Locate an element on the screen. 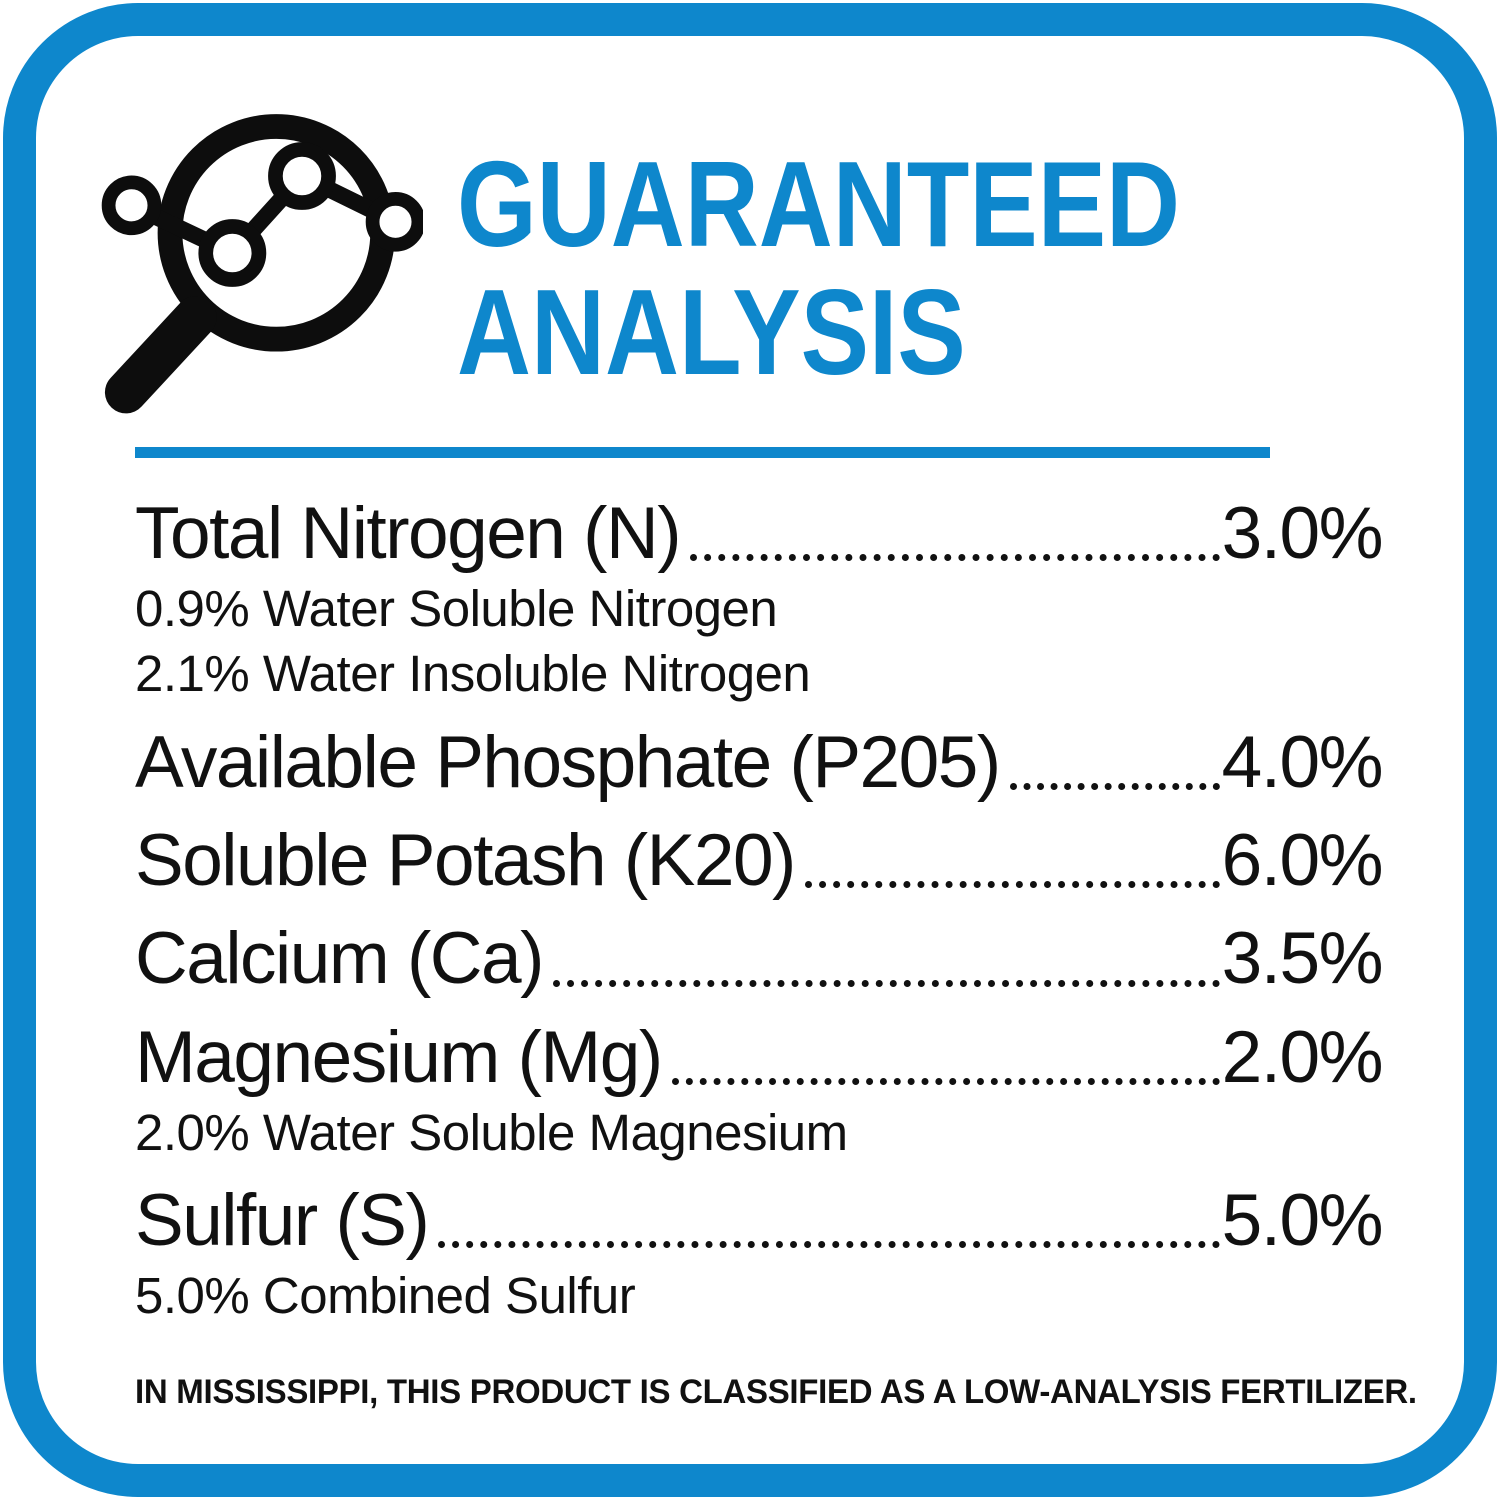 The height and width of the screenshot is (1500, 1500). nutrient-line: Soluble Potash (K20) 6.0% is located at coordinates (759, 860).